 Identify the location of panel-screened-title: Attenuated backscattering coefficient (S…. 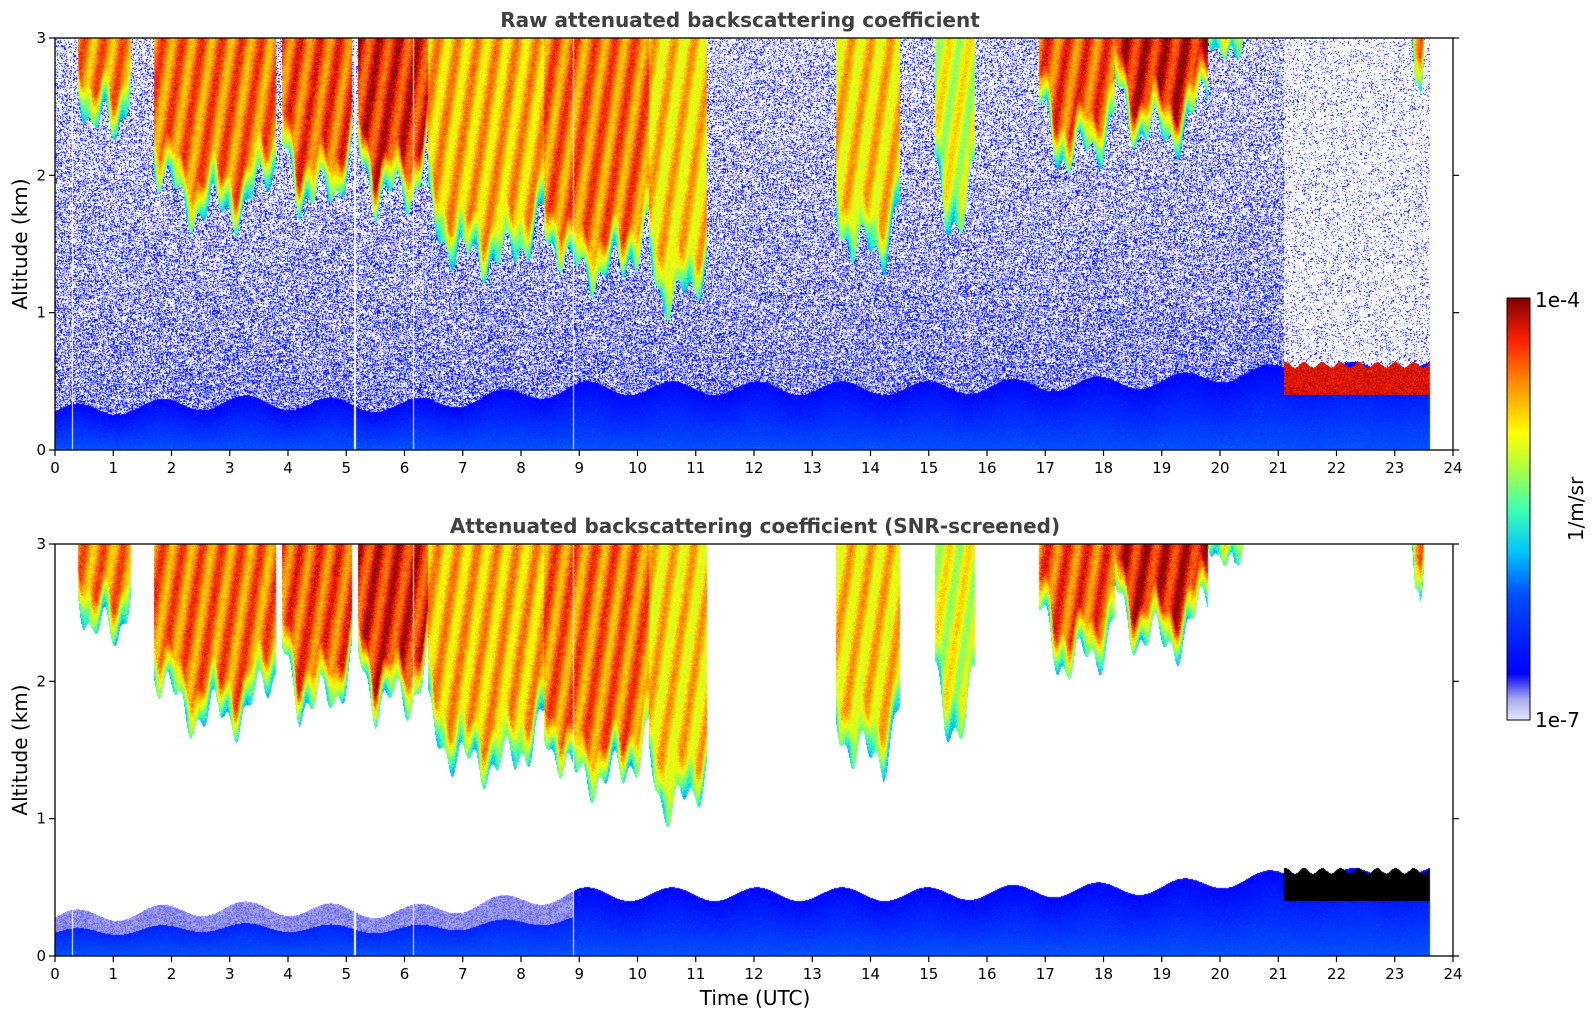
(755, 526).